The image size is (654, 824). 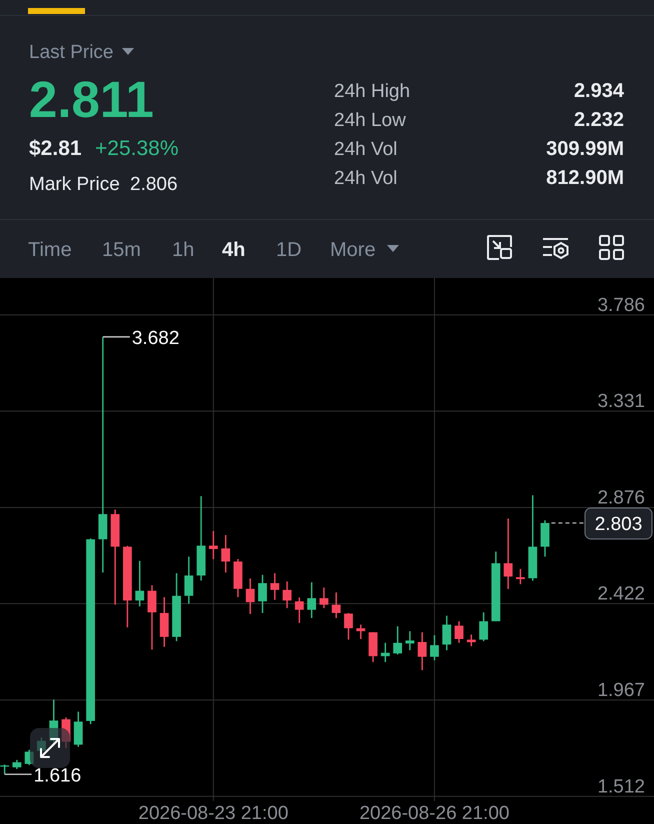 I want to click on text: 15m, so click(x=121, y=250).